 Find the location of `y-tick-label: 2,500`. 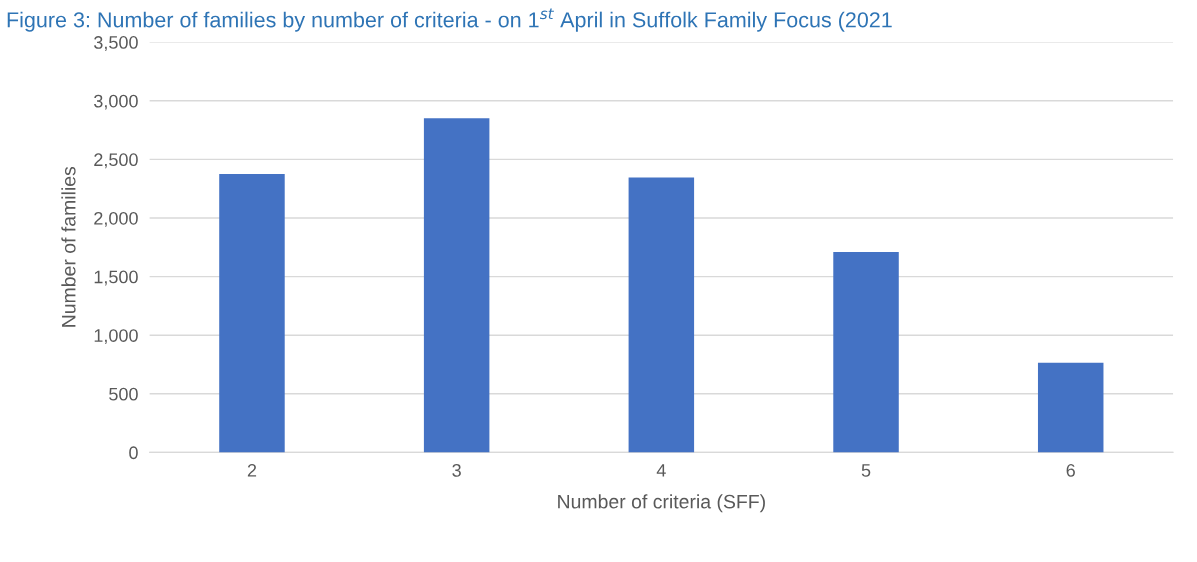

y-tick-label: 2,500 is located at coordinates (116, 161).